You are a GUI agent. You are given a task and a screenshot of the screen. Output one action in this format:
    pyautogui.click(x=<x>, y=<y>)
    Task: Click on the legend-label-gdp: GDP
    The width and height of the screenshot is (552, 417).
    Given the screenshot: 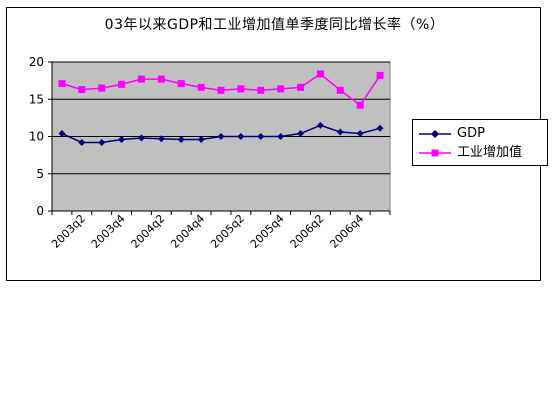 What is the action you would take?
    pyautogui.click(x=471, y=133)
    